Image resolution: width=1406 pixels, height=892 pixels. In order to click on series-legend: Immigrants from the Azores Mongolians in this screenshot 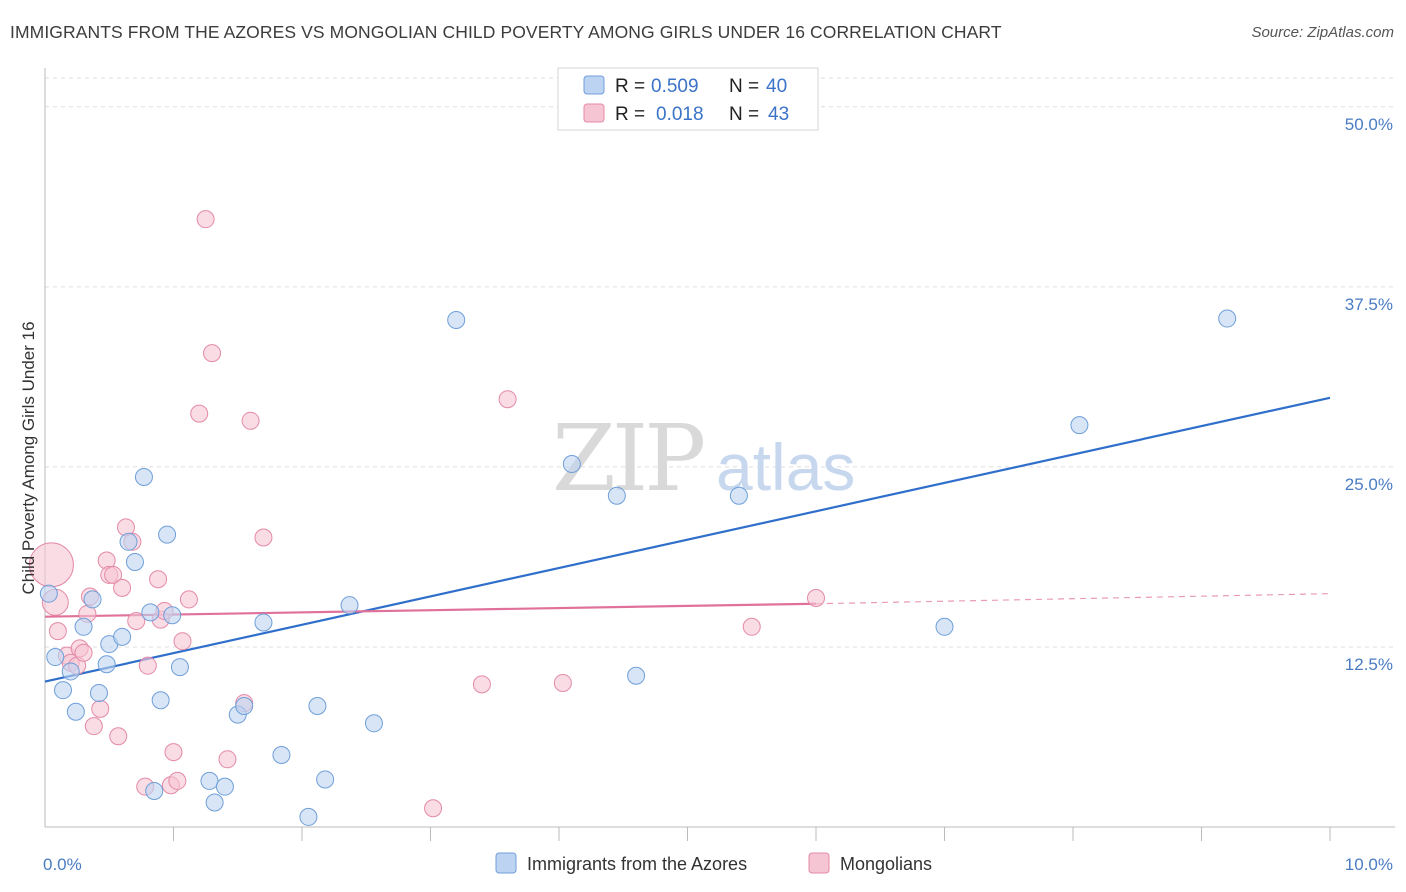, I will do `click(713, 863)`.